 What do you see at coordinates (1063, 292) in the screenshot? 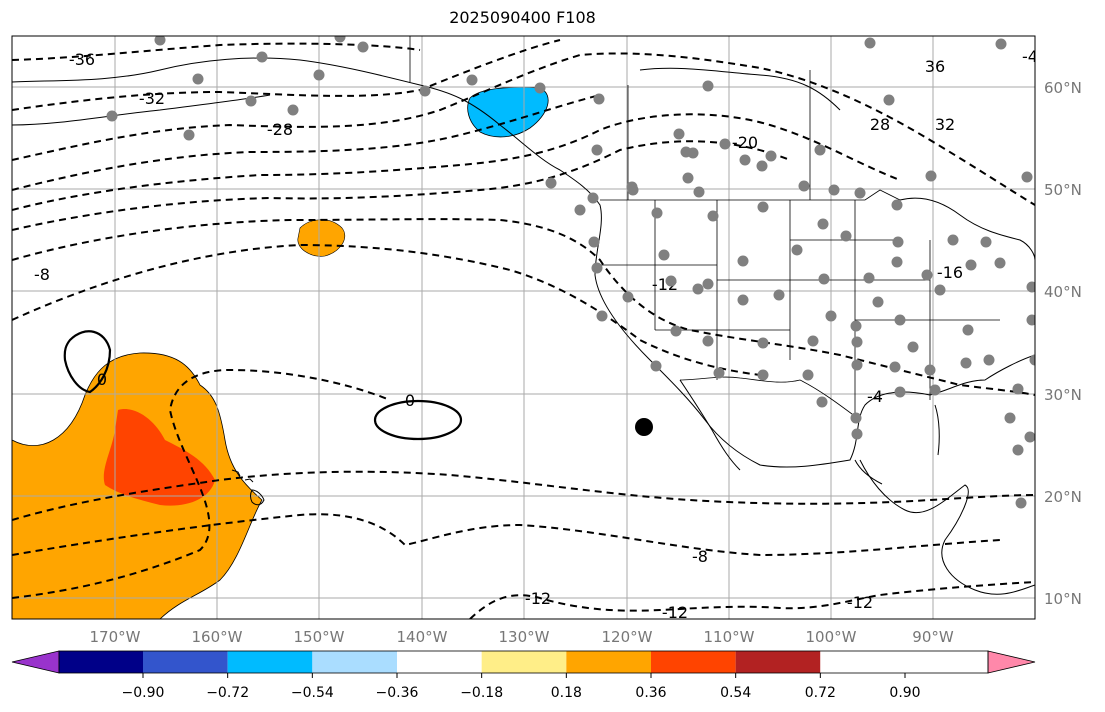
I see `lat-label: 40°N` at bounding box center [1063, 292].